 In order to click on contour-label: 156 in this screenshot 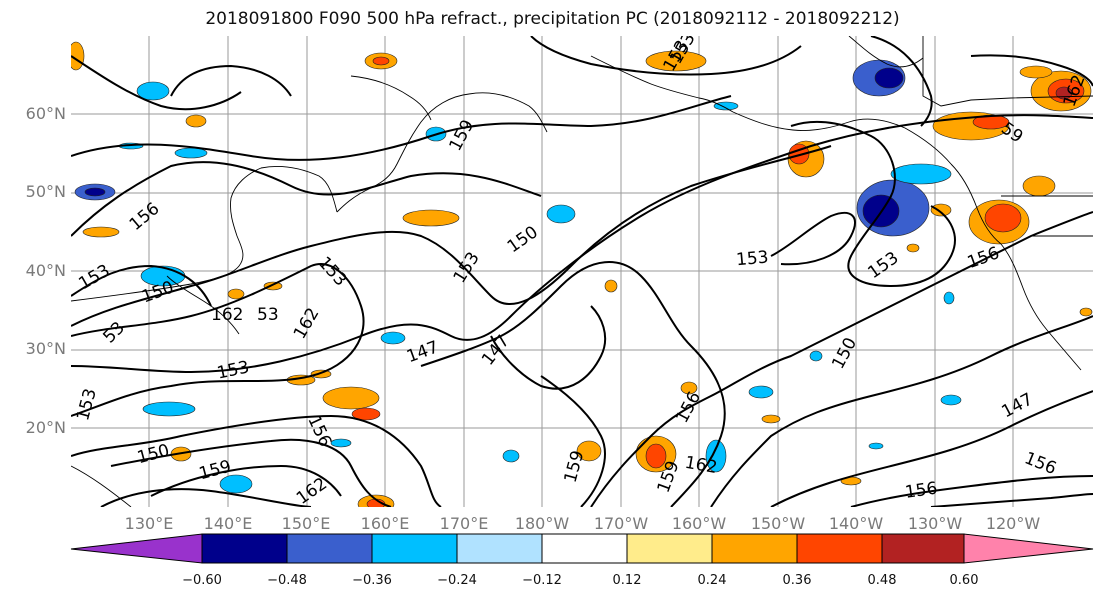, I will do `click(921, 491)`.